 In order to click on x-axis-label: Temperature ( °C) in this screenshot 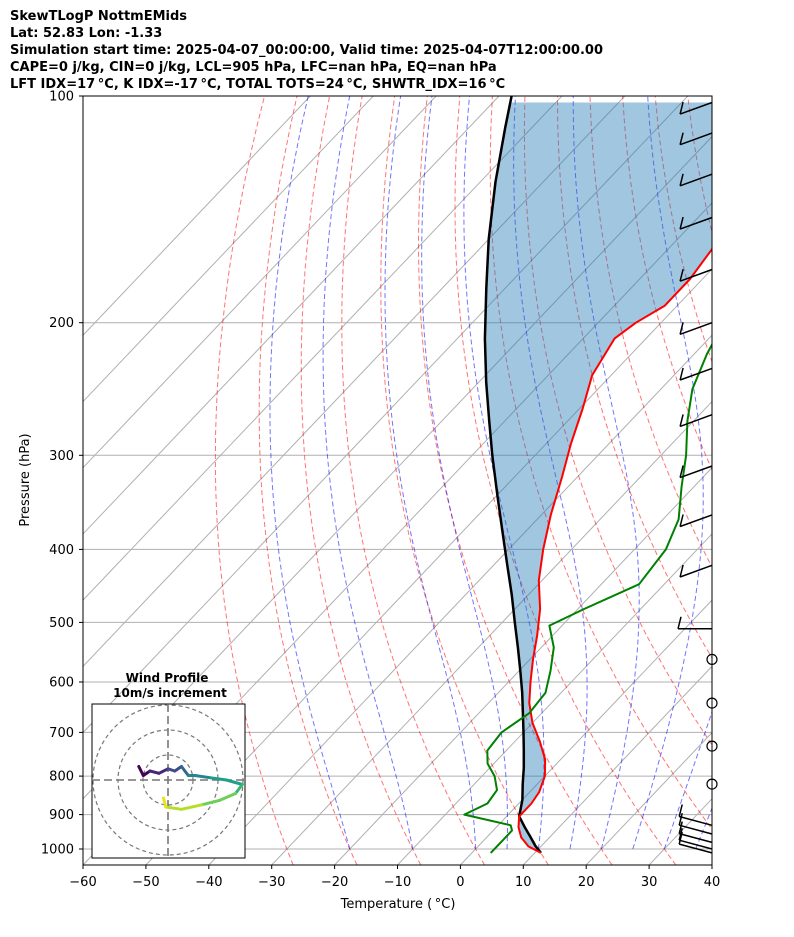, I will do `click(398, 904)`.